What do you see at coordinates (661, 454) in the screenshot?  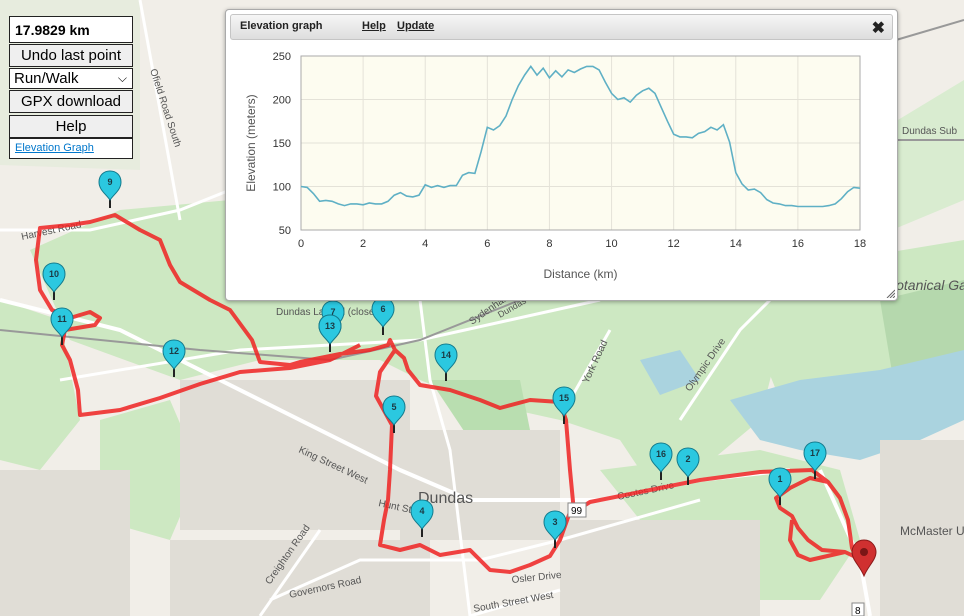 I see `waypoint-marker-label: 16` at bounding box center [661, 454].